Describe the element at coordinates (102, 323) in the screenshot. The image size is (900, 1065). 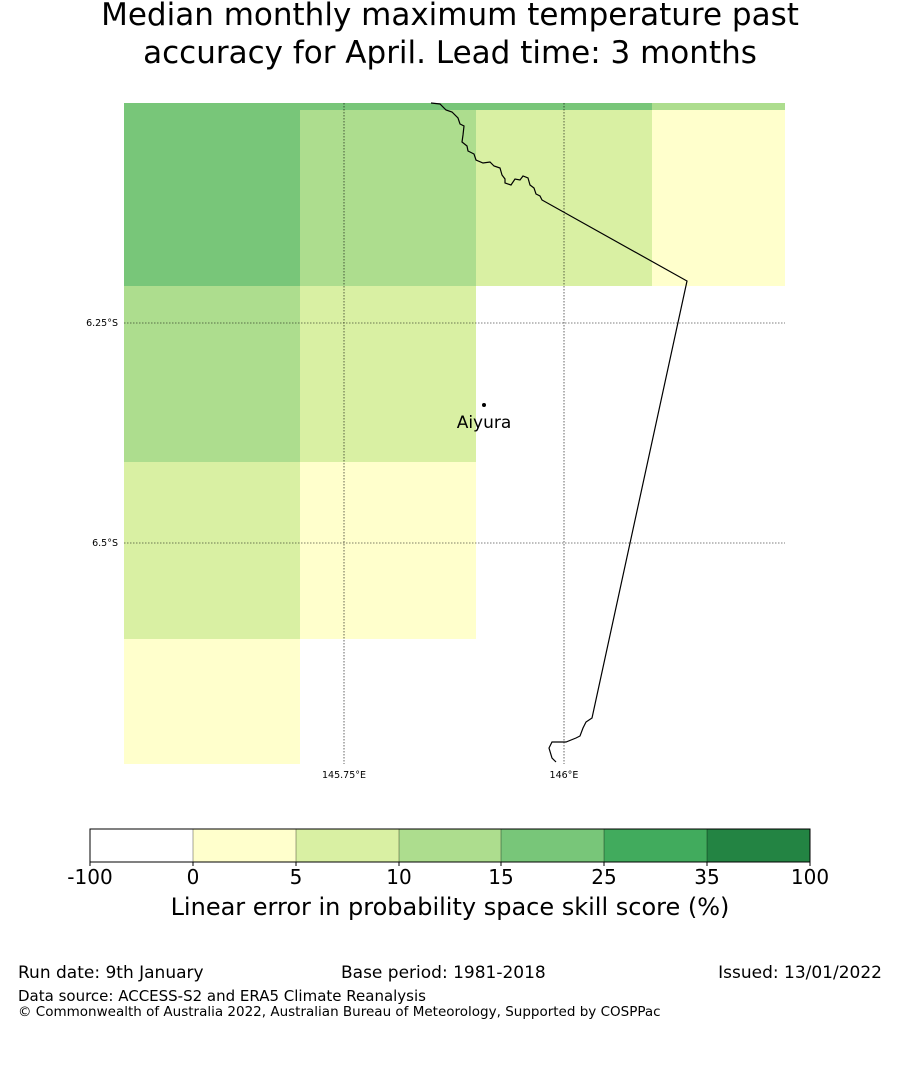
I see `latitude-label: 6.25°S` at that location.